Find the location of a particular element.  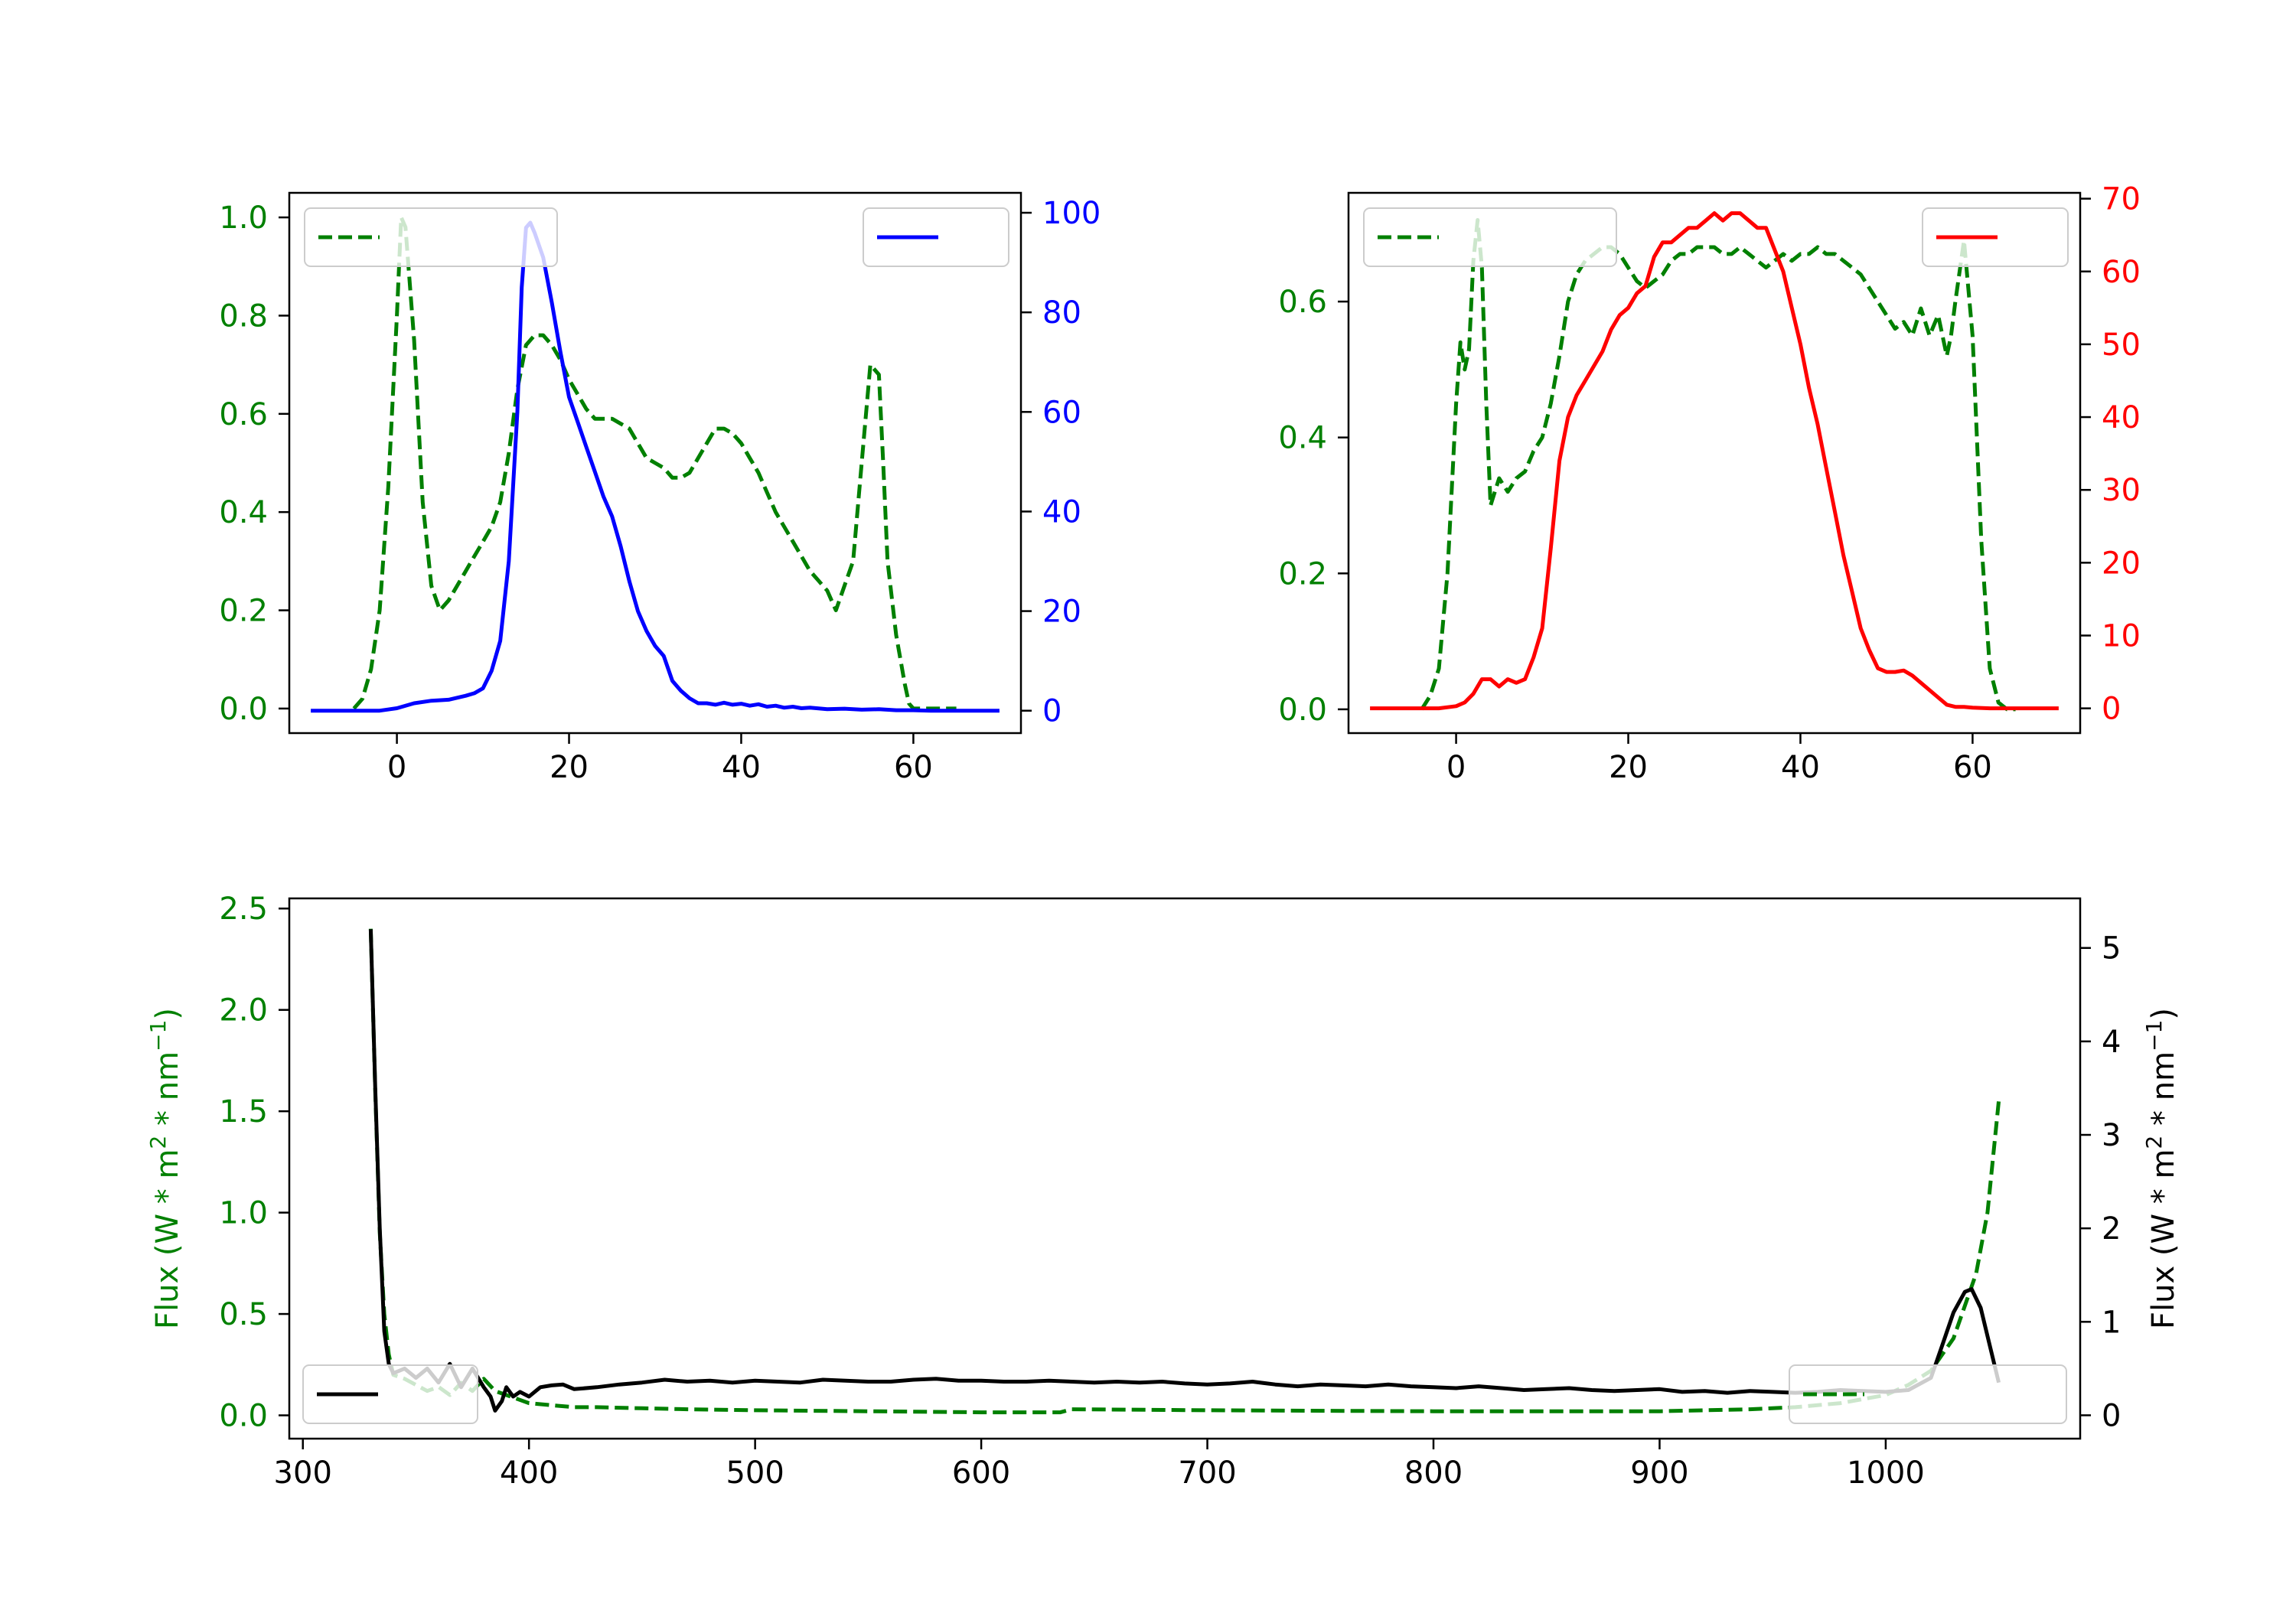

rp-chart: 0 20 40 60 0.0 0.2 0.4 0.6 0 10 20 30 40 50 60 70 is located at coordinates (1709, 483).